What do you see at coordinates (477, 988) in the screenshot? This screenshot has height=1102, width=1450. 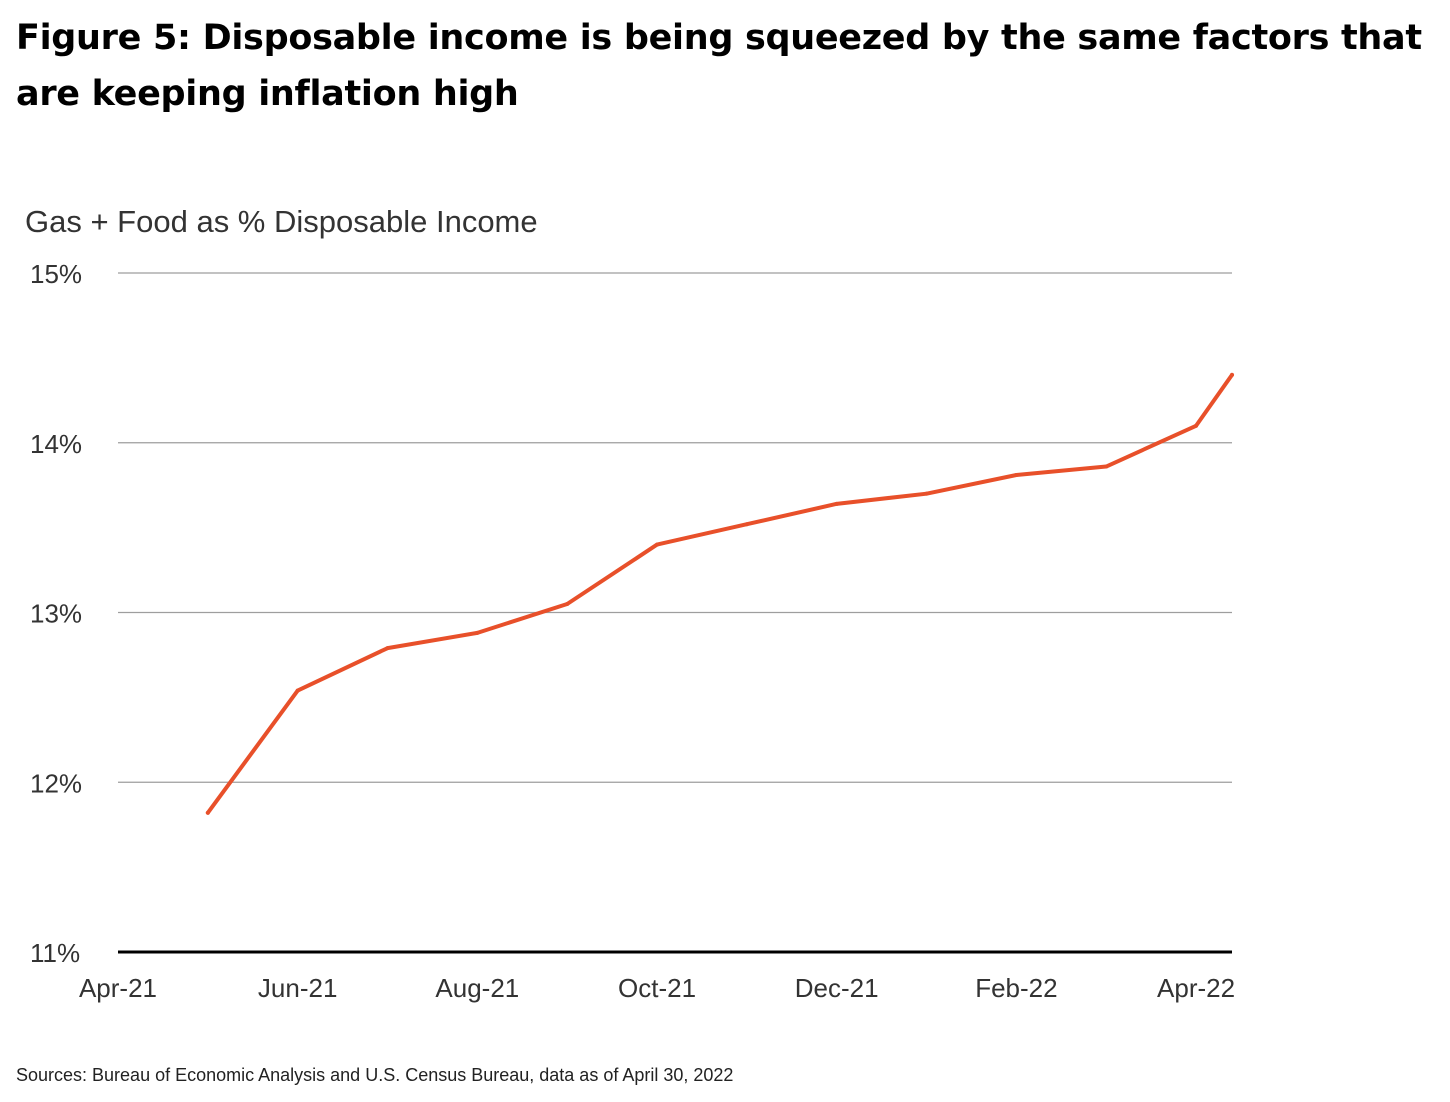 I see `x-tick-label: Aug-21` at bounding box center [477, 988].